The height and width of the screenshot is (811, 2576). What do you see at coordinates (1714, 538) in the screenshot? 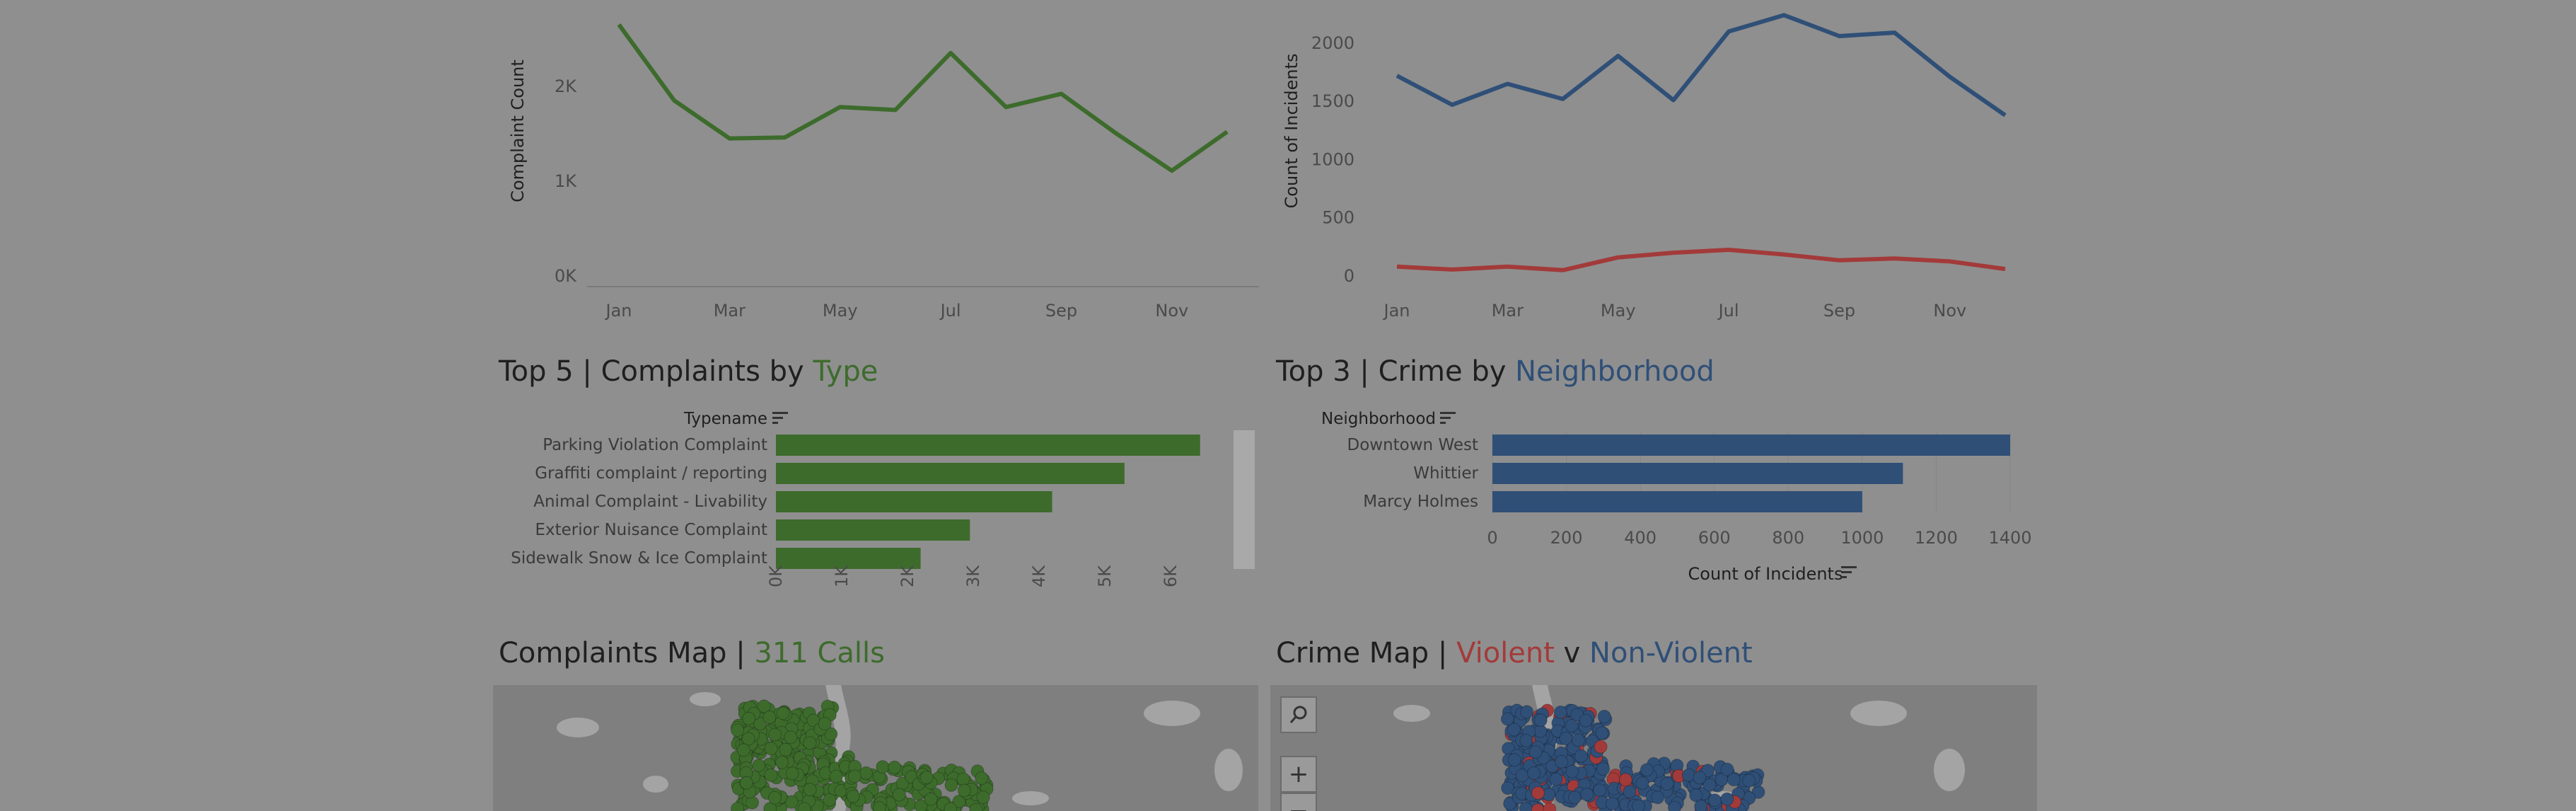
I see `crime-x-tick-label: 600` at bounding box center [1714, 538].